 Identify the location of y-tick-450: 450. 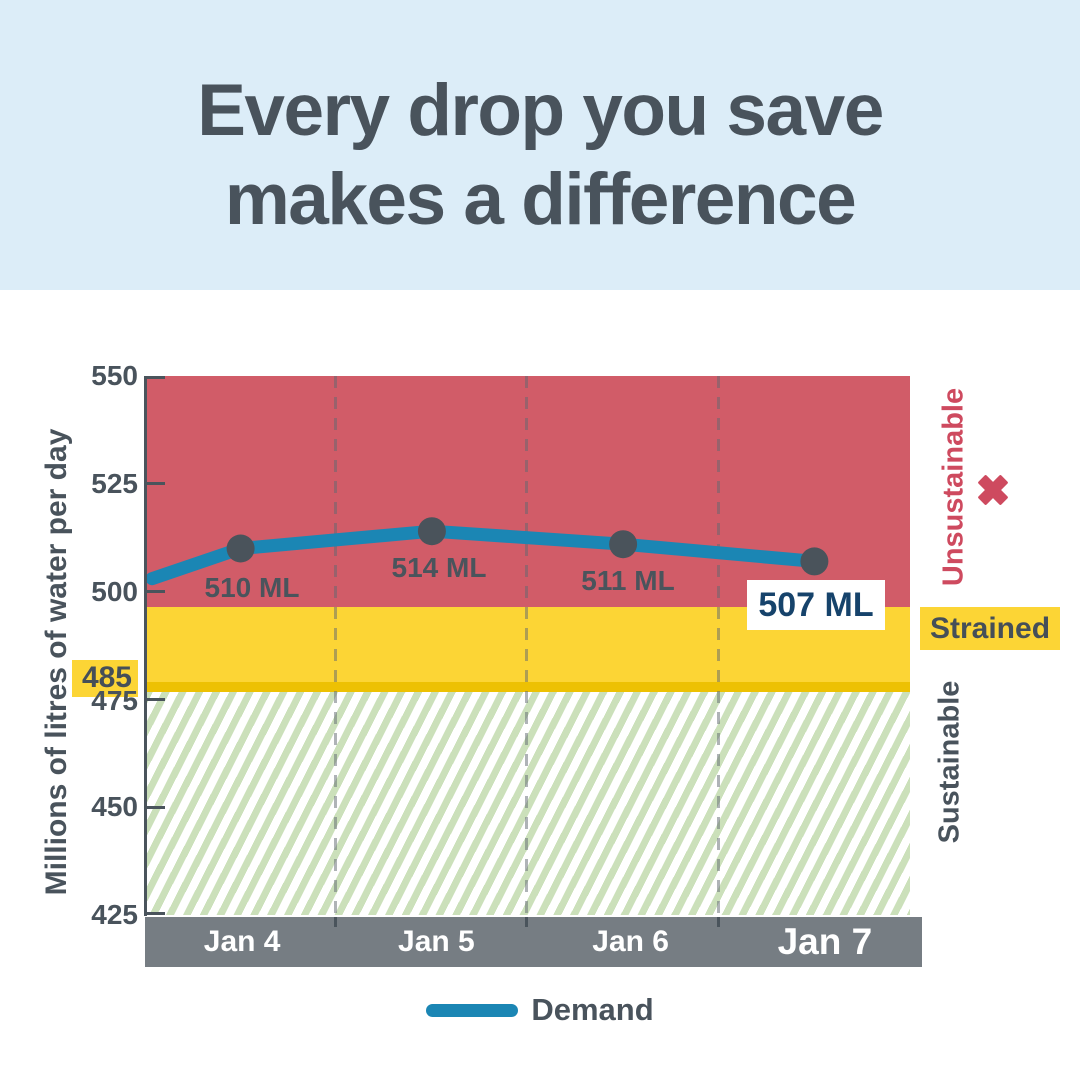
(114, 806).